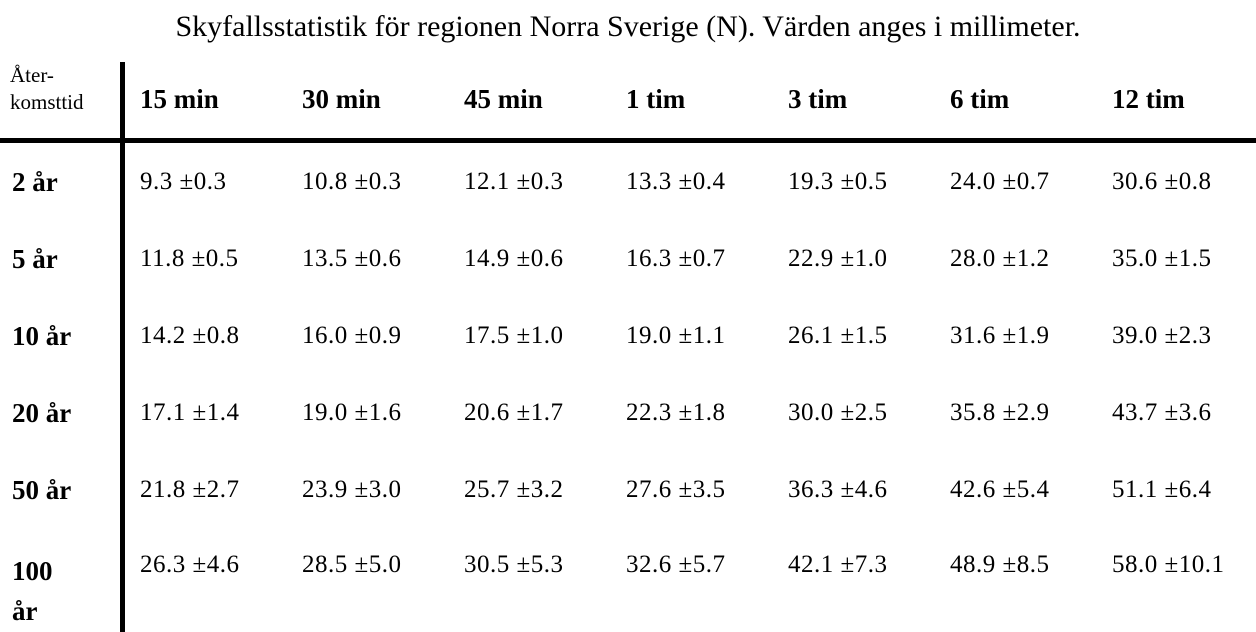  What do you see at coordinates (1162, 335) in the screenshot?
I see `table-cell: 39.0 ±2.3` at bounding box center [1162, 335].